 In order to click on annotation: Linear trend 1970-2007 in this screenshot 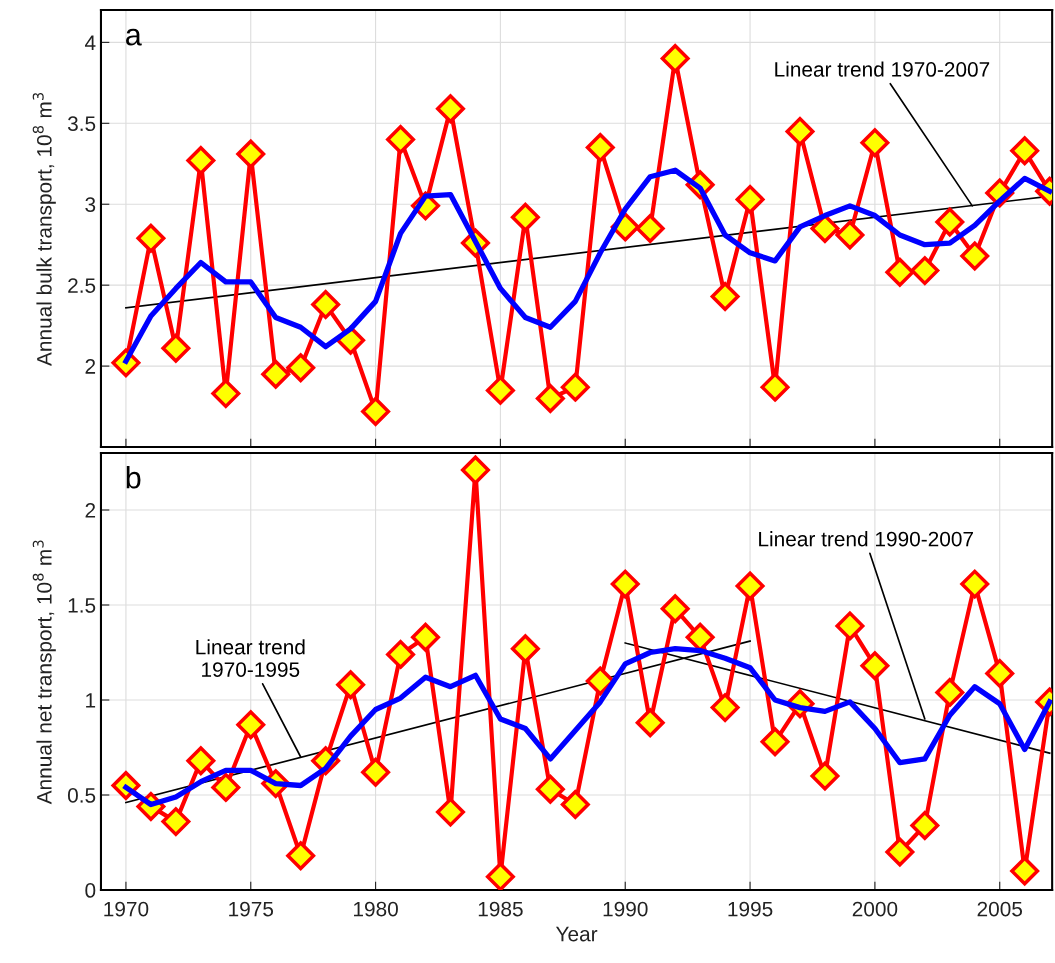, I will do `click(882, 69)`.